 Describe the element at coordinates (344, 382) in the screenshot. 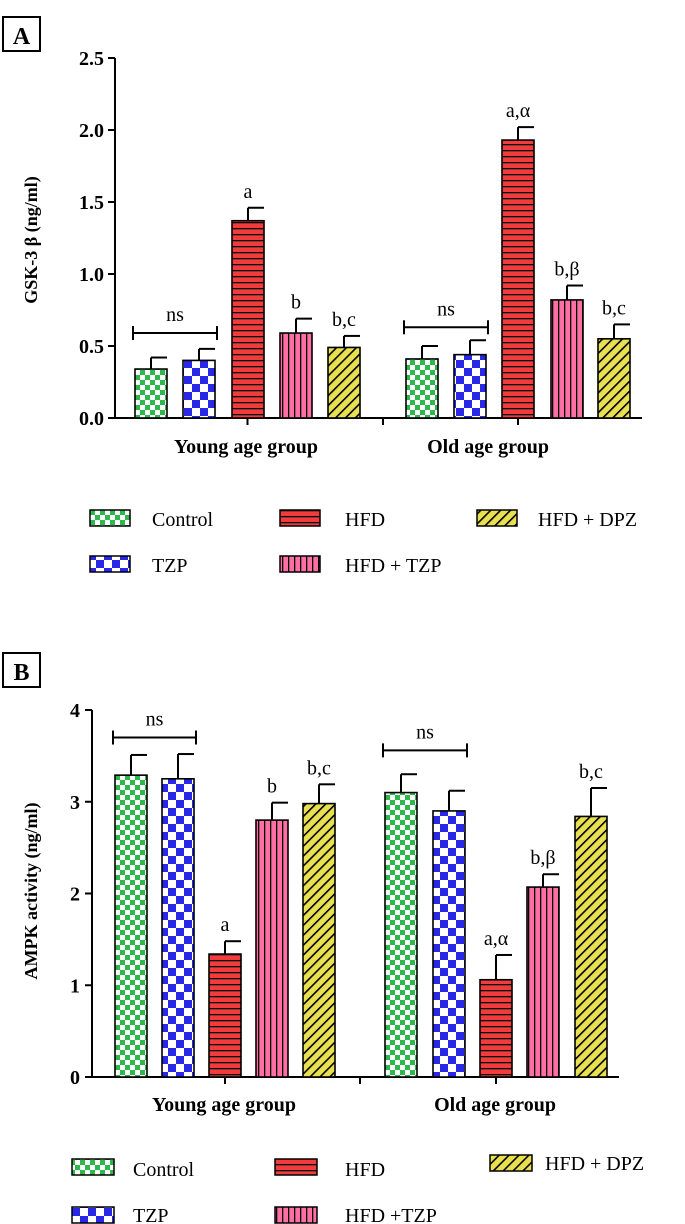

I see `panel-a-bar-young-hfd-dpz` at that location.